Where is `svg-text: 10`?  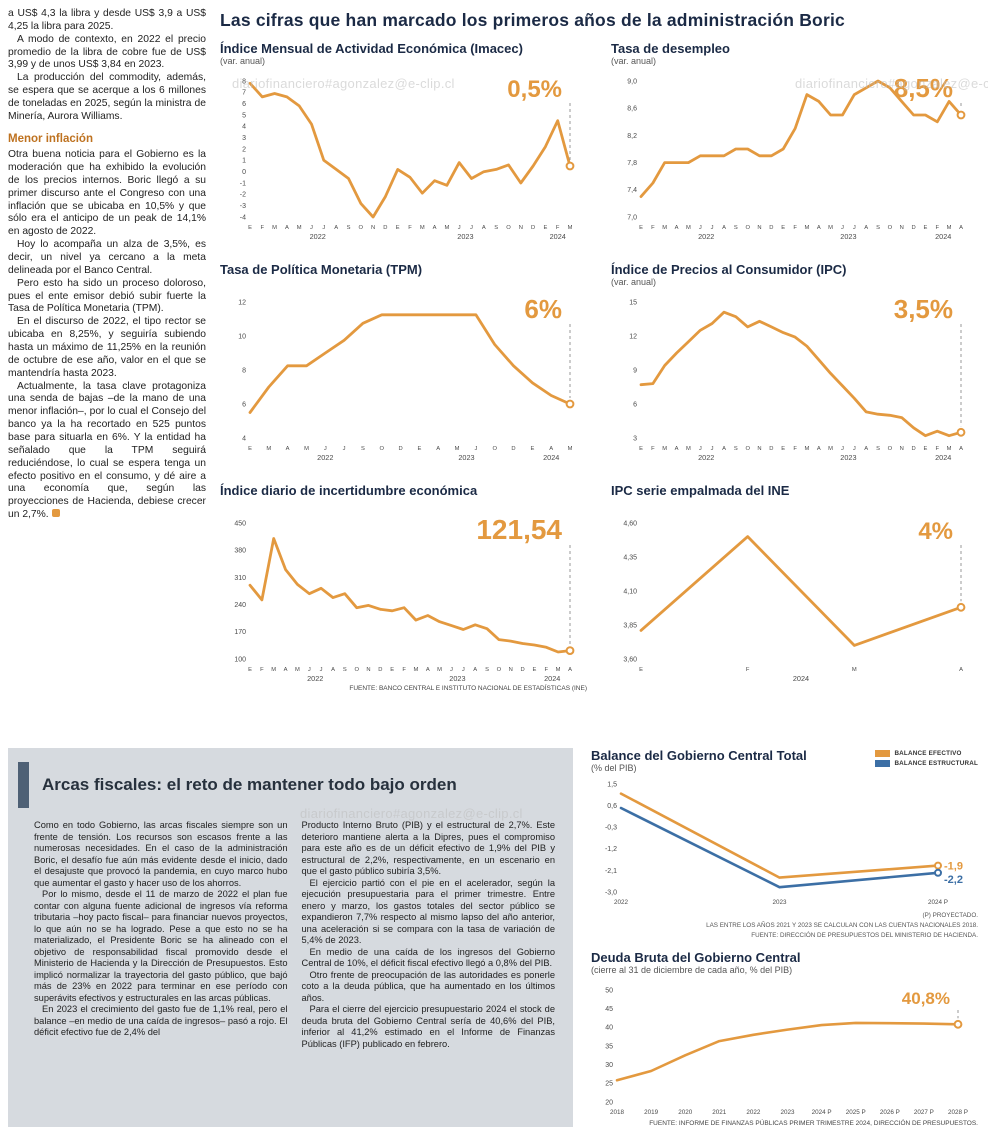
svg-text: 10 is located at coordinates (242, 336).